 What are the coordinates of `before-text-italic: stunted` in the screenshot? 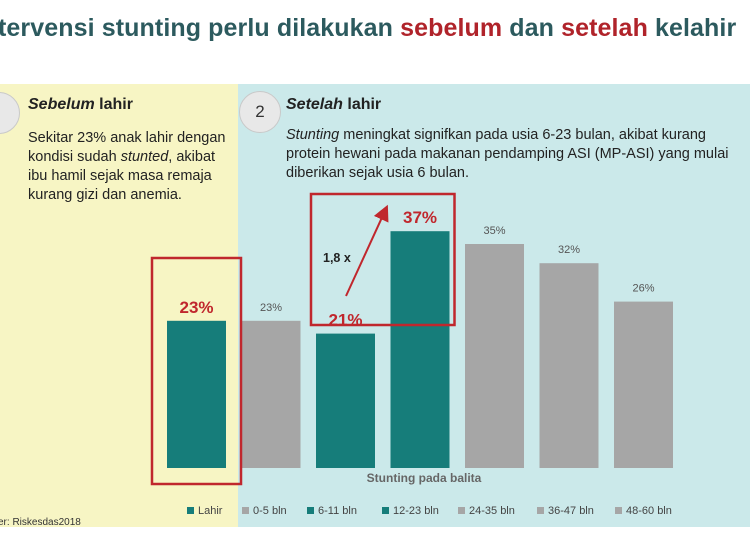 It's located at (144, 157).